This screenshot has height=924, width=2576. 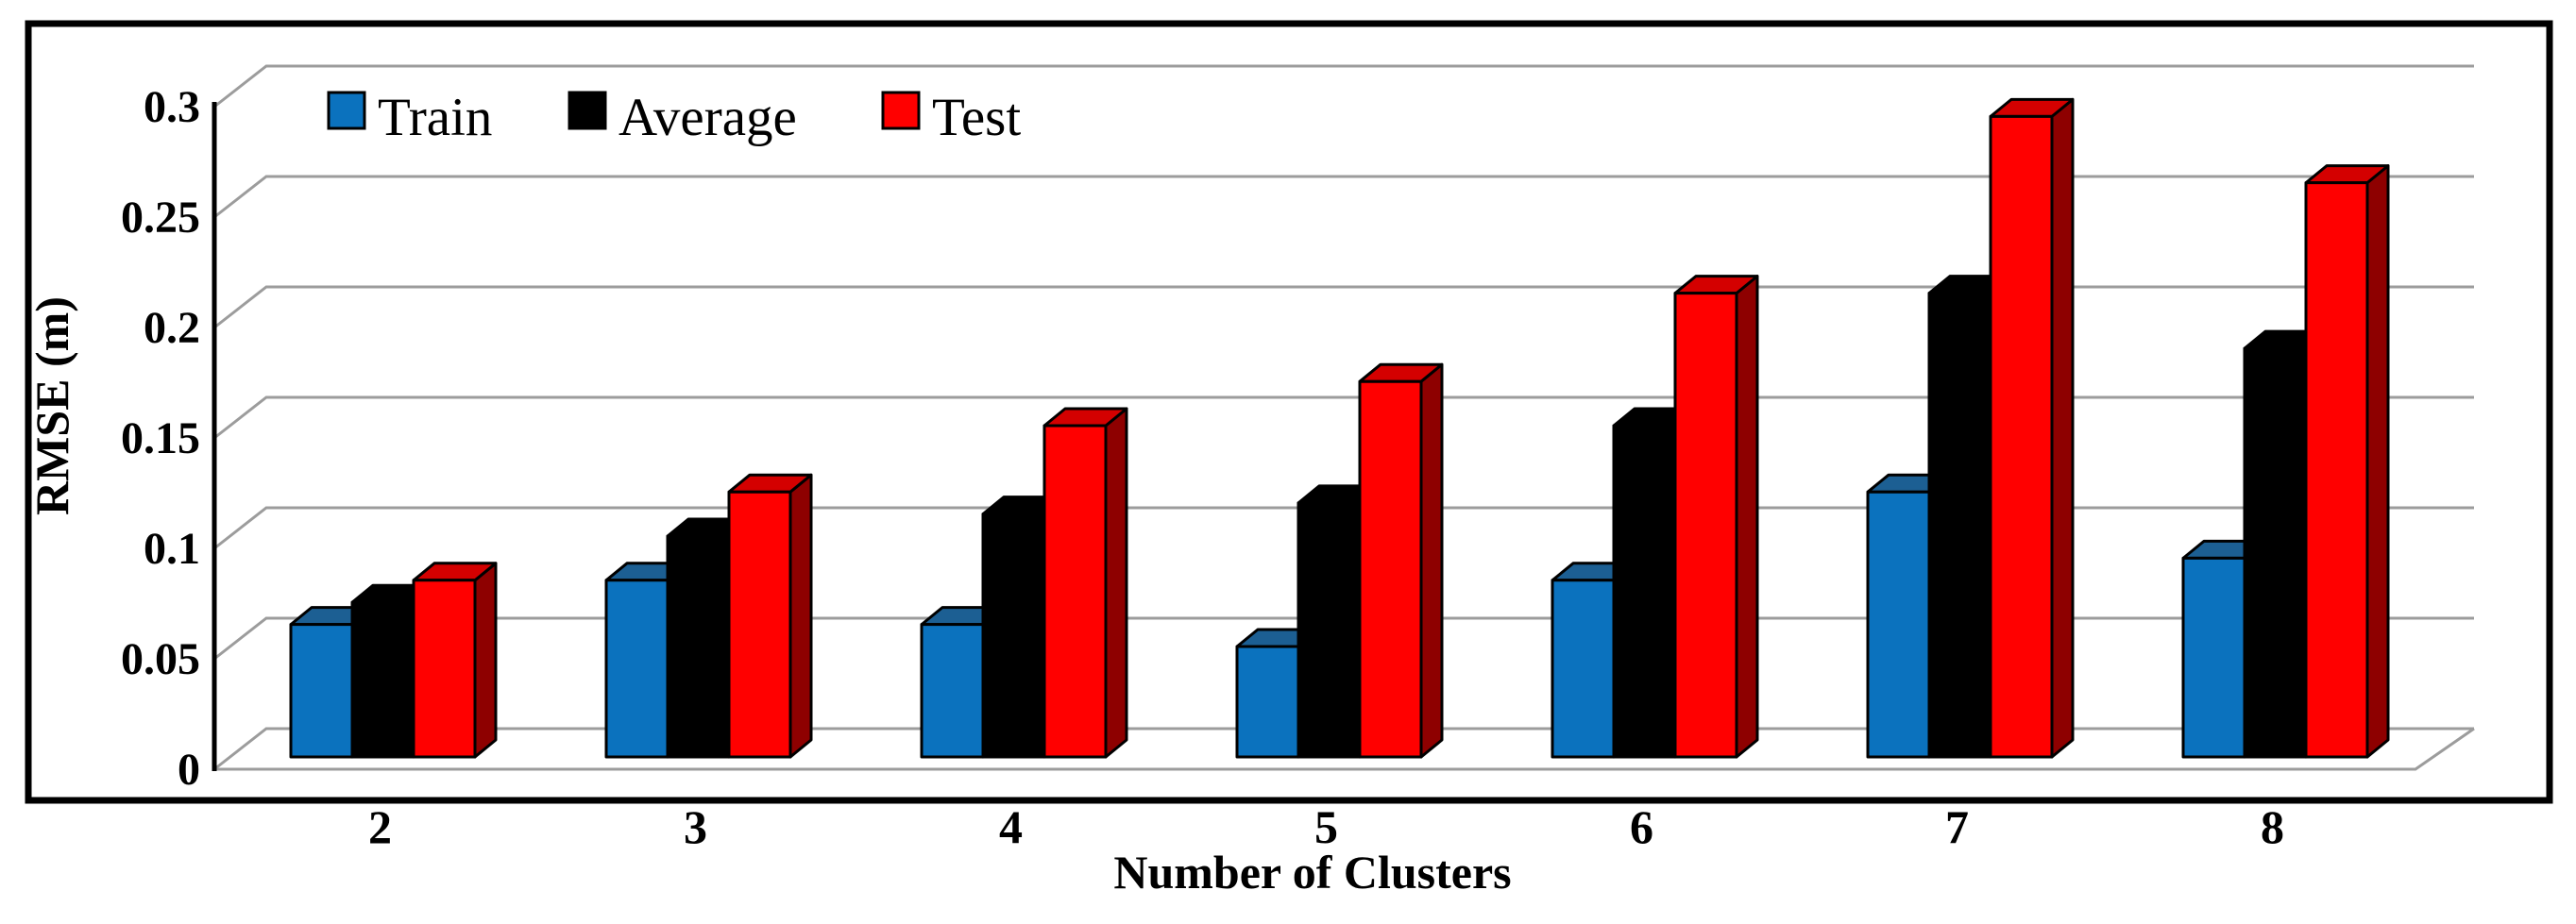 What do you see at coordinates (380, 826) in the screenshot?
I see `x-category-label-2: 2` at bounding box center [380, 826].